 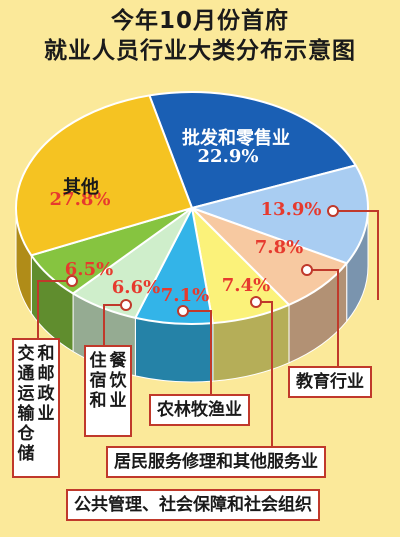 What do you see at coordinates (80, 199) in the screenshot?
I see `value-label-7: 27.8%` at bounding box center [80, 199].